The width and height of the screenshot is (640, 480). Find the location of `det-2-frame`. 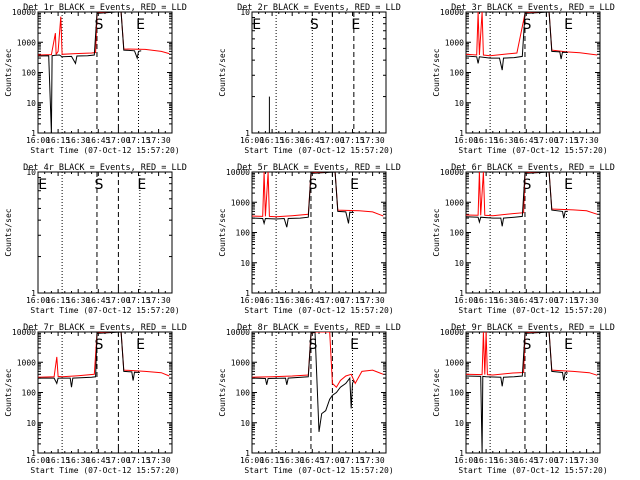

det-2-frame is located at coordinates (319, 72).